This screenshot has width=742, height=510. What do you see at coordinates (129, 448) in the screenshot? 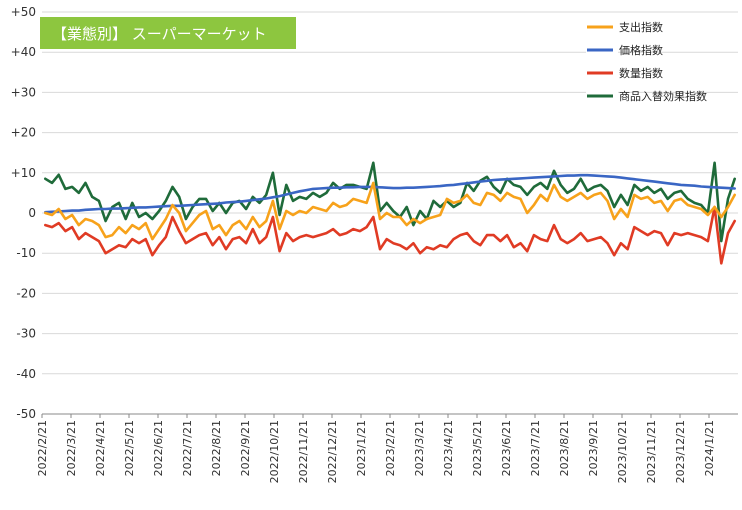
I see `x-tick-label: 2022/5/21` at bounding box center [129, 448].